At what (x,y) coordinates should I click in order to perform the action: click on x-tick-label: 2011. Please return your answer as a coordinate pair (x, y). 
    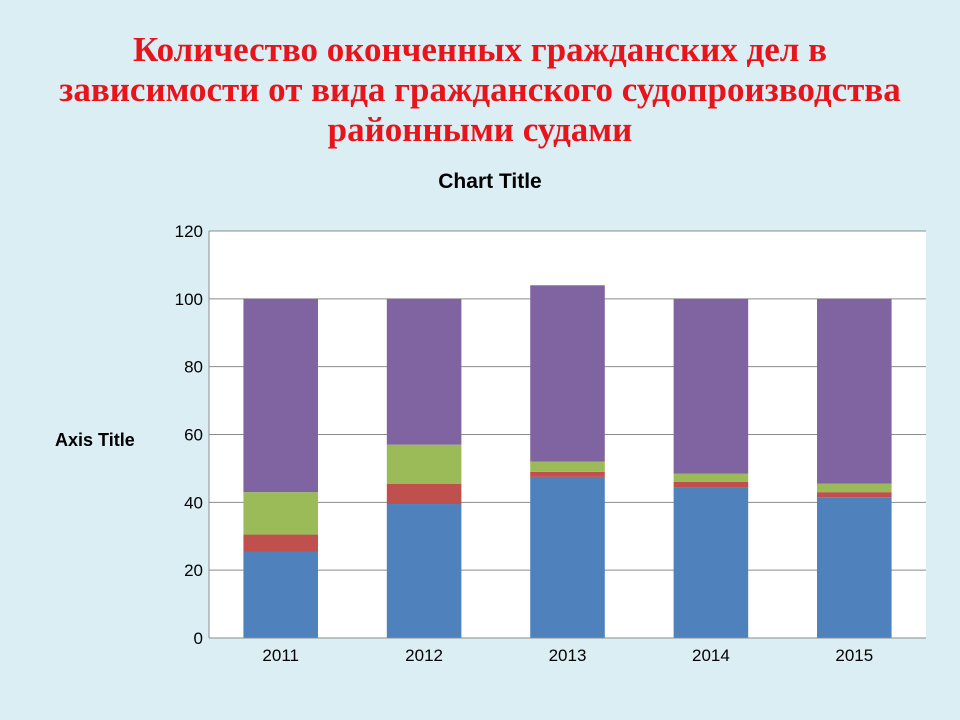
    Looking at the image, I should click on (280, 655).